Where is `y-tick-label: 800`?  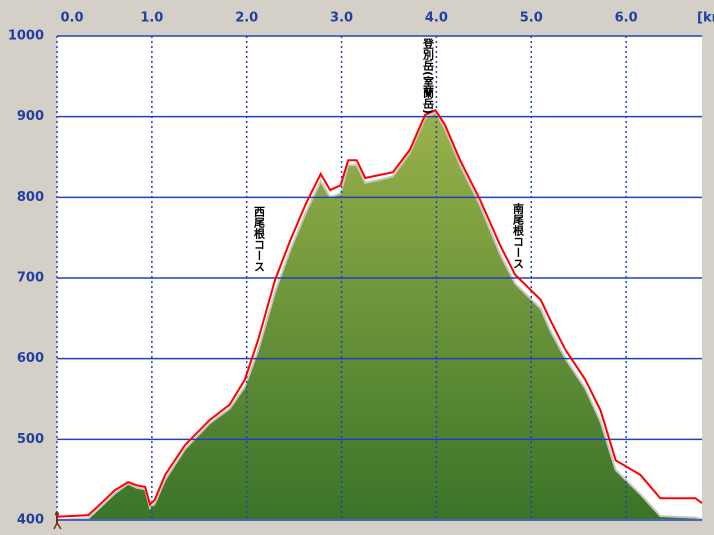
y-tick-label: 800 is located at coordinates (30, 197).